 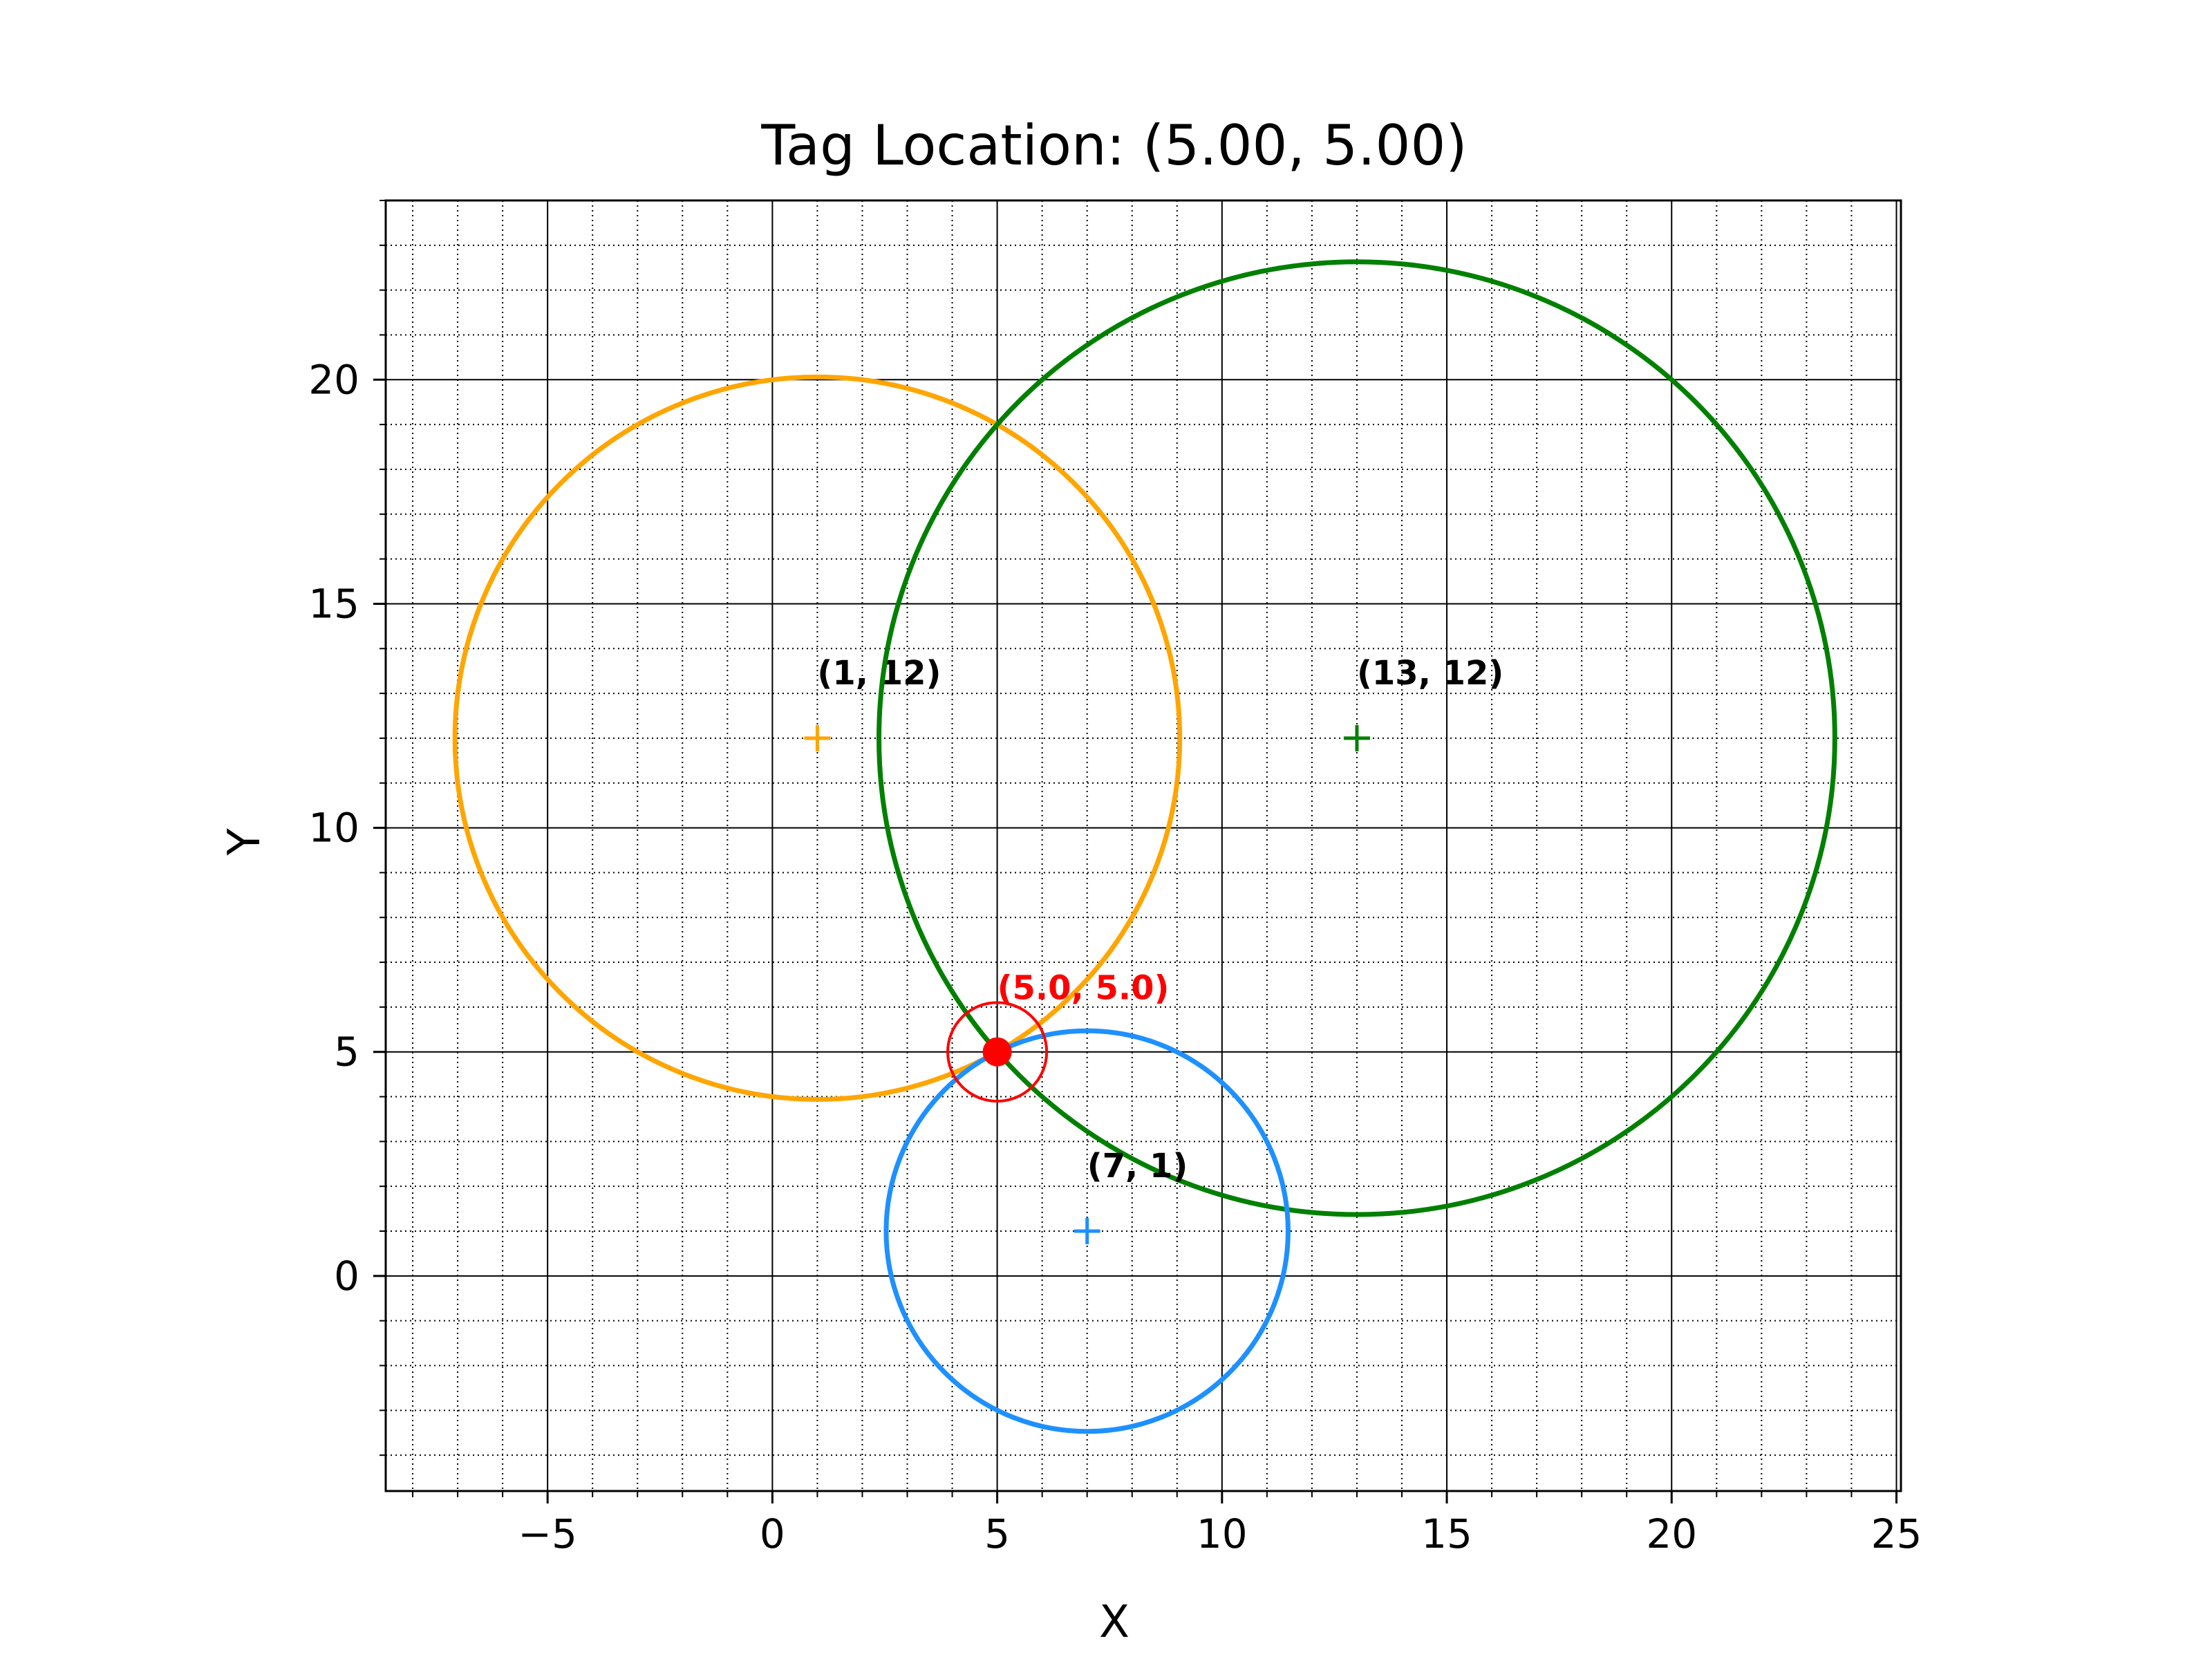 What do you see at coordinates (997, 1534) in the screenshot?
I see `x-tick-label: 5` at bounding box center [997, 1534].